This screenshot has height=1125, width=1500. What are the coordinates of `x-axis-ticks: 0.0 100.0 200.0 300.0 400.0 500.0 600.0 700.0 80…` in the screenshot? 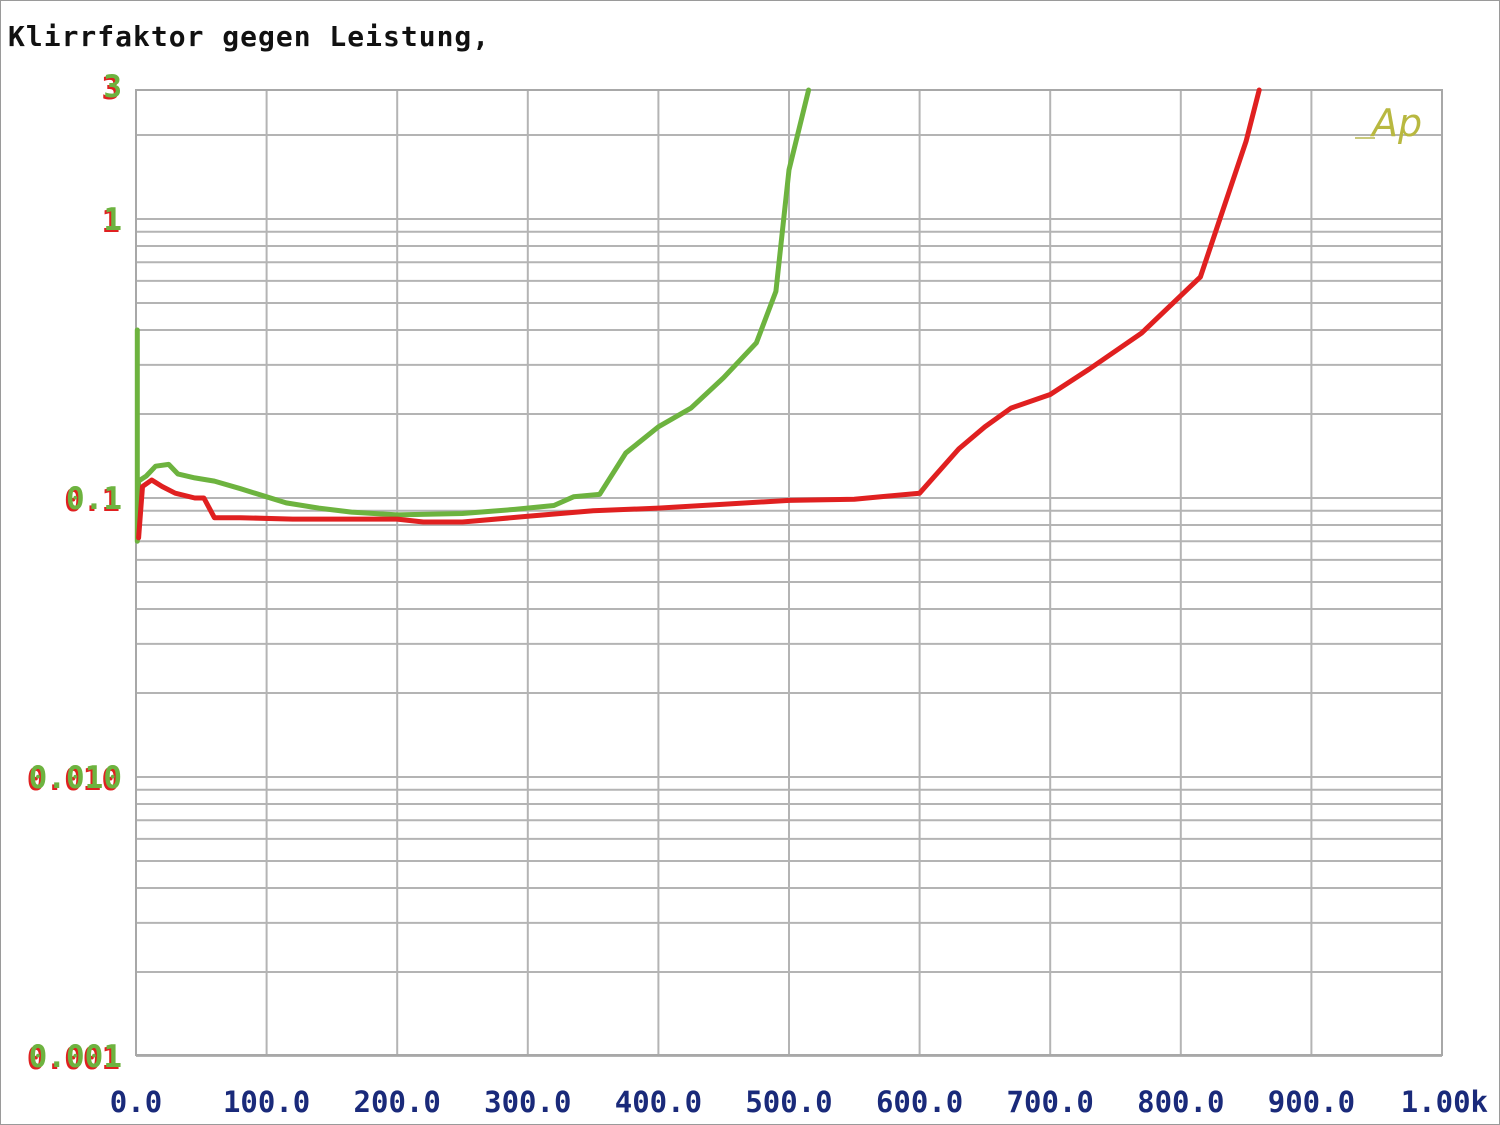 It's located at (799, 1102).